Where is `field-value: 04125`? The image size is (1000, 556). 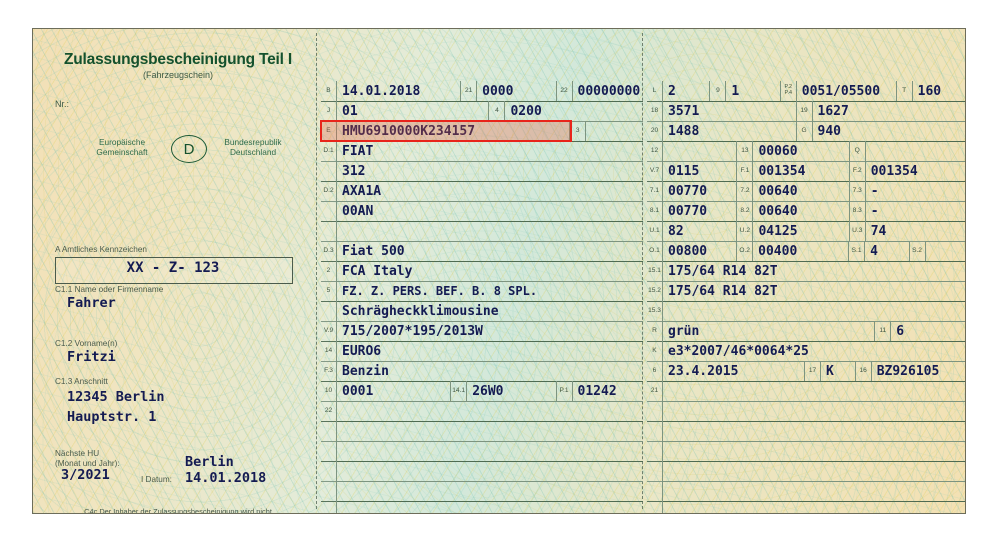
field-value: 04125 is located at coordinates (778, 231).